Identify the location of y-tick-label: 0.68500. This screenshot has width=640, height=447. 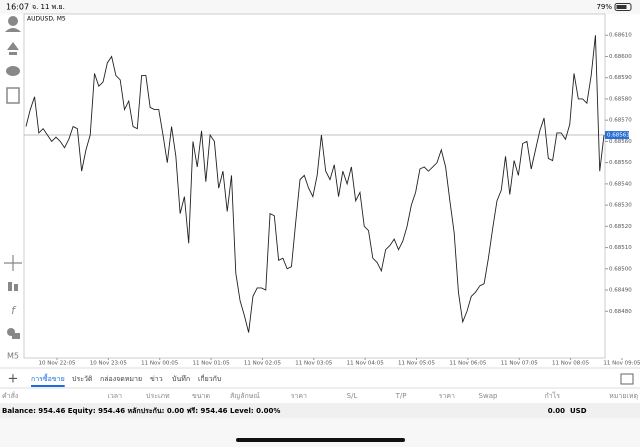
(620, 269).